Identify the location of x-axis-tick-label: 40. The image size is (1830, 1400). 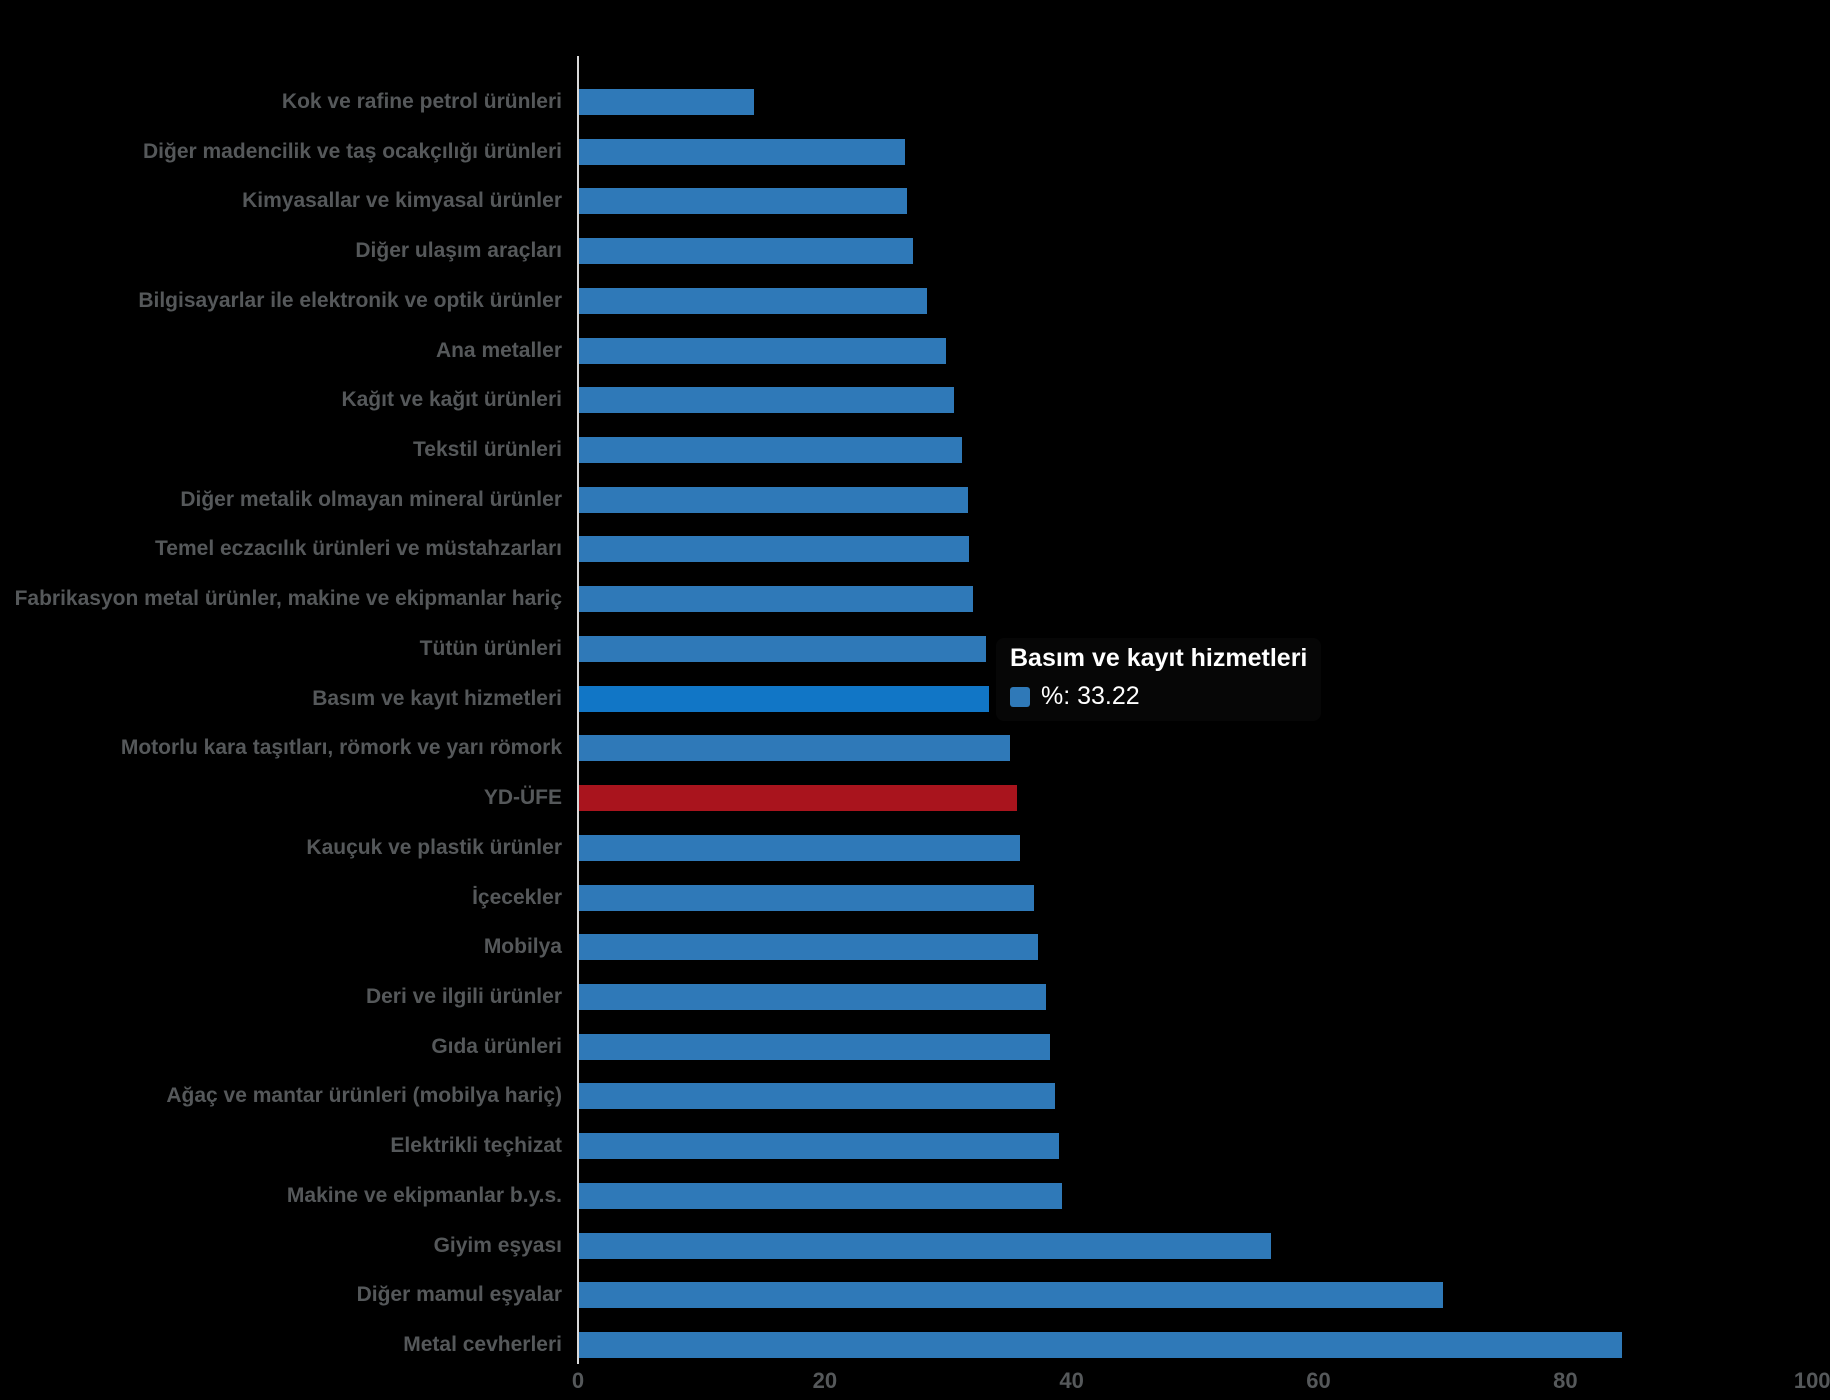
(1071, 1380).